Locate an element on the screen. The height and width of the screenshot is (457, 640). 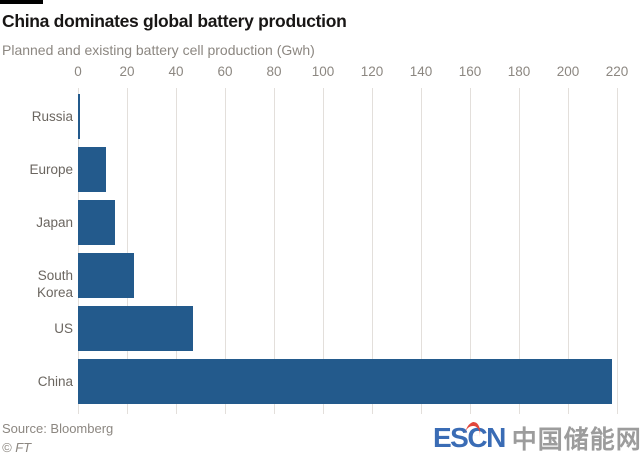
category-label-china: China is located at coordinates (55, 381).